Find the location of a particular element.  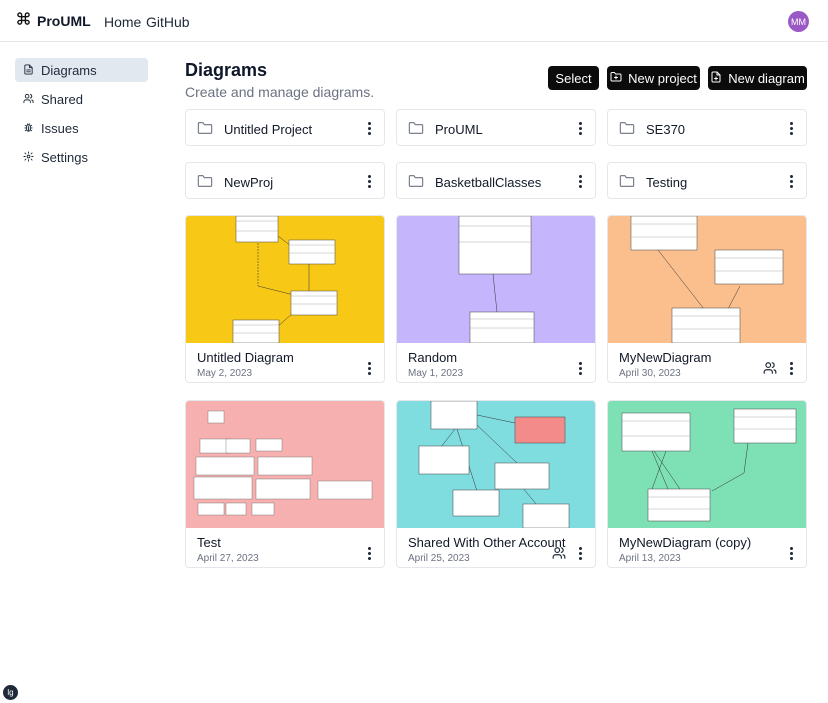

diagram-card: Untitled Diagram May 2, 2023 is located at coordinates (285, 299).